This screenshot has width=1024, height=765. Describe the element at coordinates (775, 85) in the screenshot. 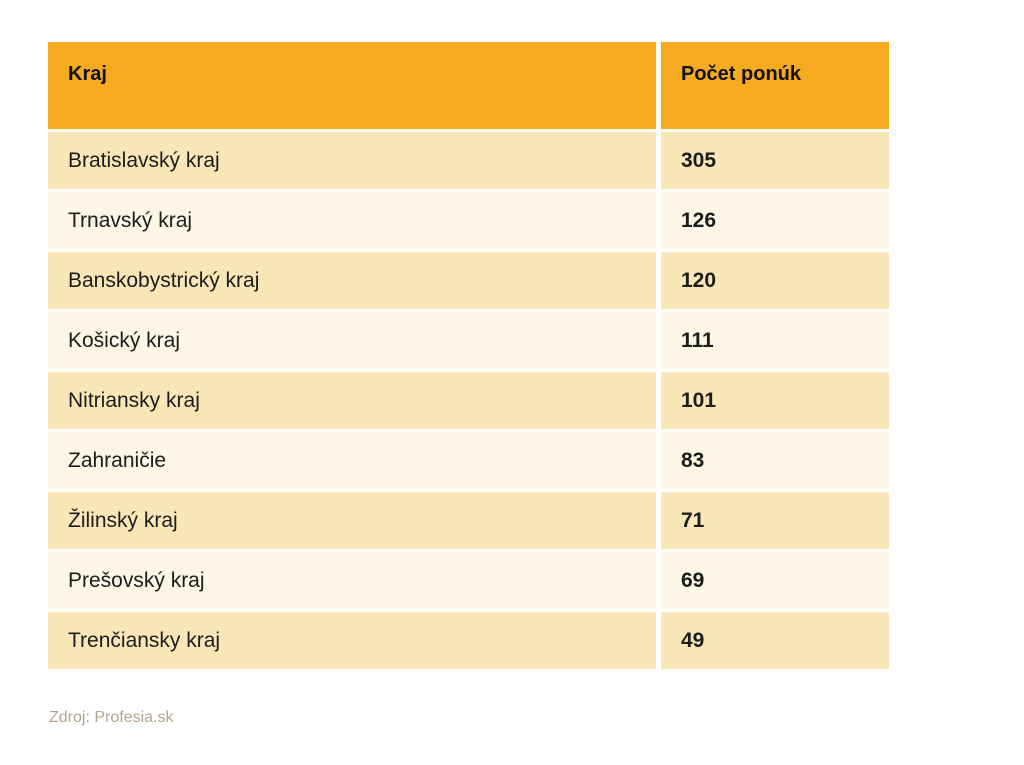

I see `column-header-pocet-ponuk: Počet ponúk` at that location.